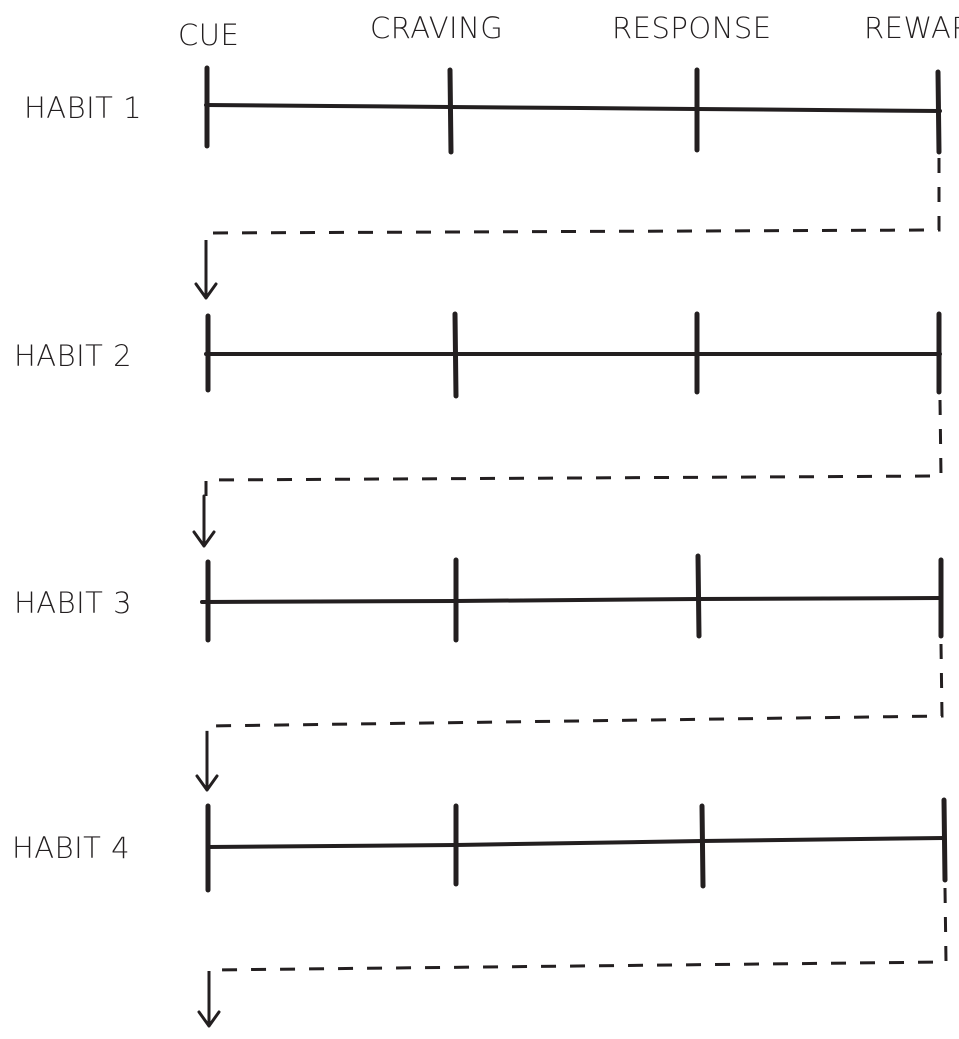 The image size is (959, 1039). What do you see at coordinates (568, 31) in the screenshot?
I see `stage-header: CUE CRAVING RESPONSE REWARD` at bounding box center [568, 31].